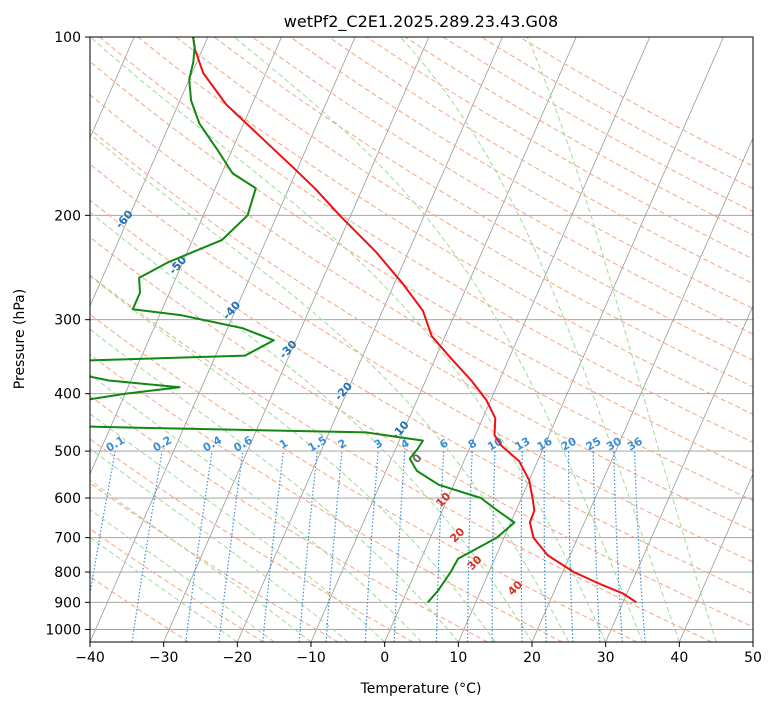  Describe the element at coordinates (288, 350) in the screenshot. I see `isotherm-label: -30` at that location.